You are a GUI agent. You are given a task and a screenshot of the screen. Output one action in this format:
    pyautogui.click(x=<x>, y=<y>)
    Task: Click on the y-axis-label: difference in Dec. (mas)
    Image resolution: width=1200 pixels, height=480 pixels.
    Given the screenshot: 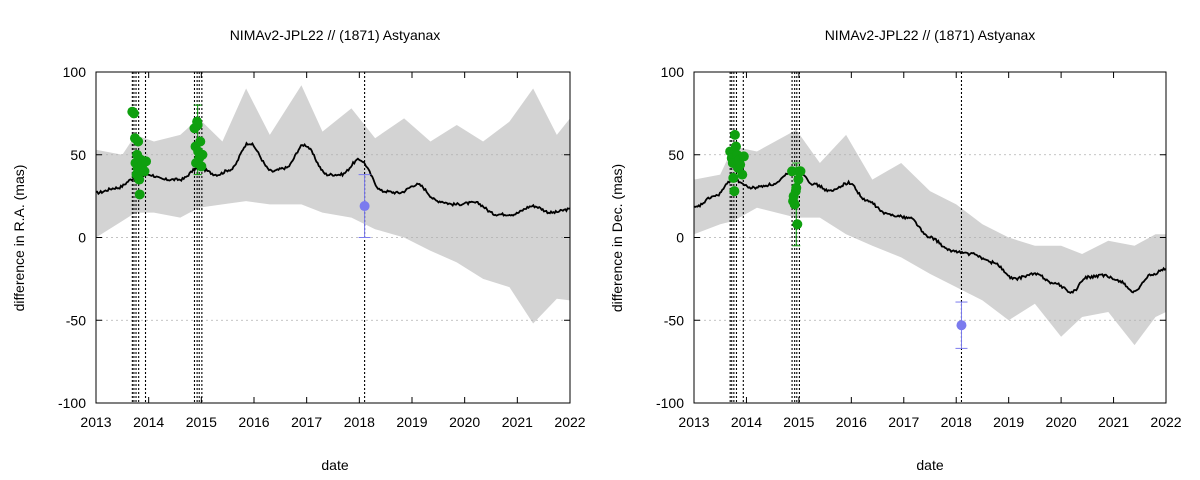 What is the action you would take?
    pyautogui.click(x=617, y=238)
    